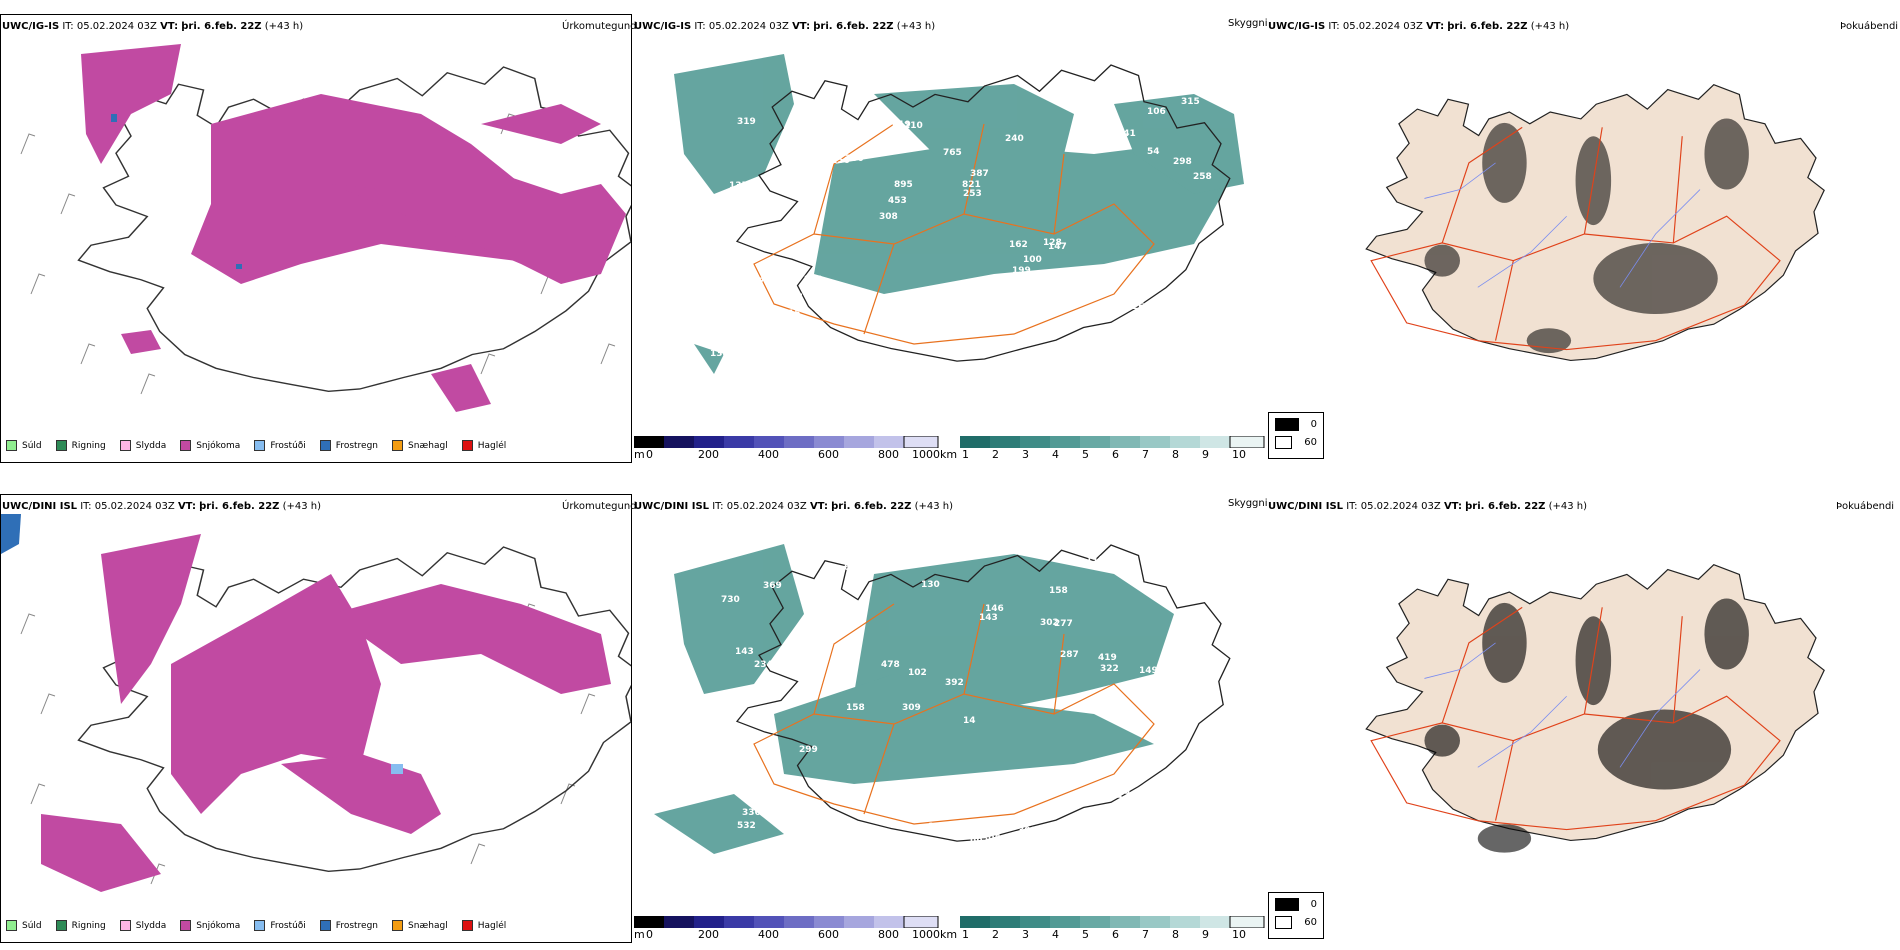  Describe the element at coordinates (1032, 260) in the screenshot. I see `cloud-base-label: 100` at that location.